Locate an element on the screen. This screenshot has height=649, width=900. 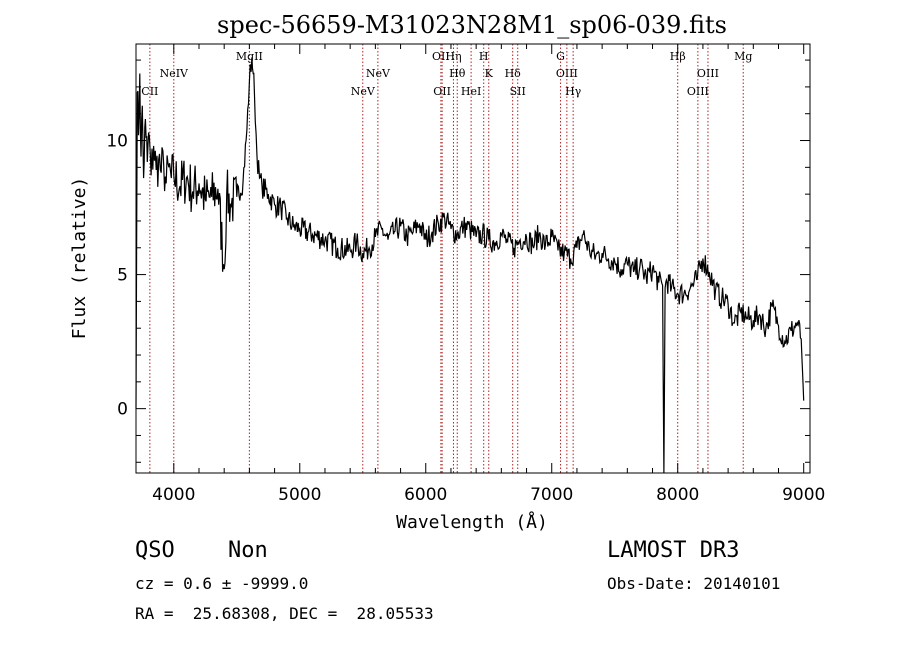
line-label: MgII is located at coordinates (249, 56).